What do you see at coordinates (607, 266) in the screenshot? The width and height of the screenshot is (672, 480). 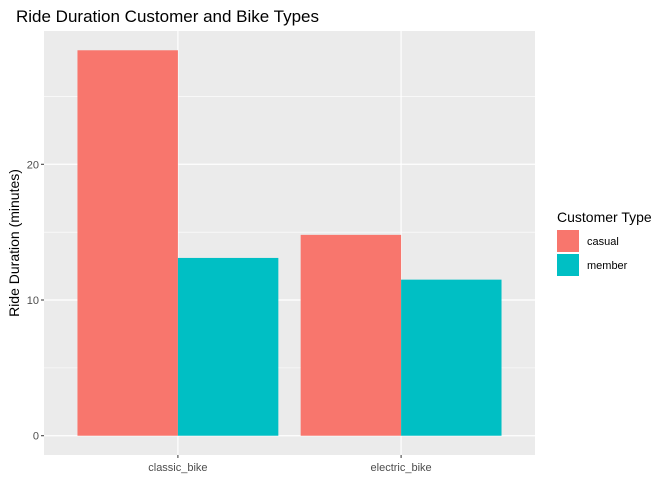 I see `legend-label-member: member` at bounding box center [607, 266].